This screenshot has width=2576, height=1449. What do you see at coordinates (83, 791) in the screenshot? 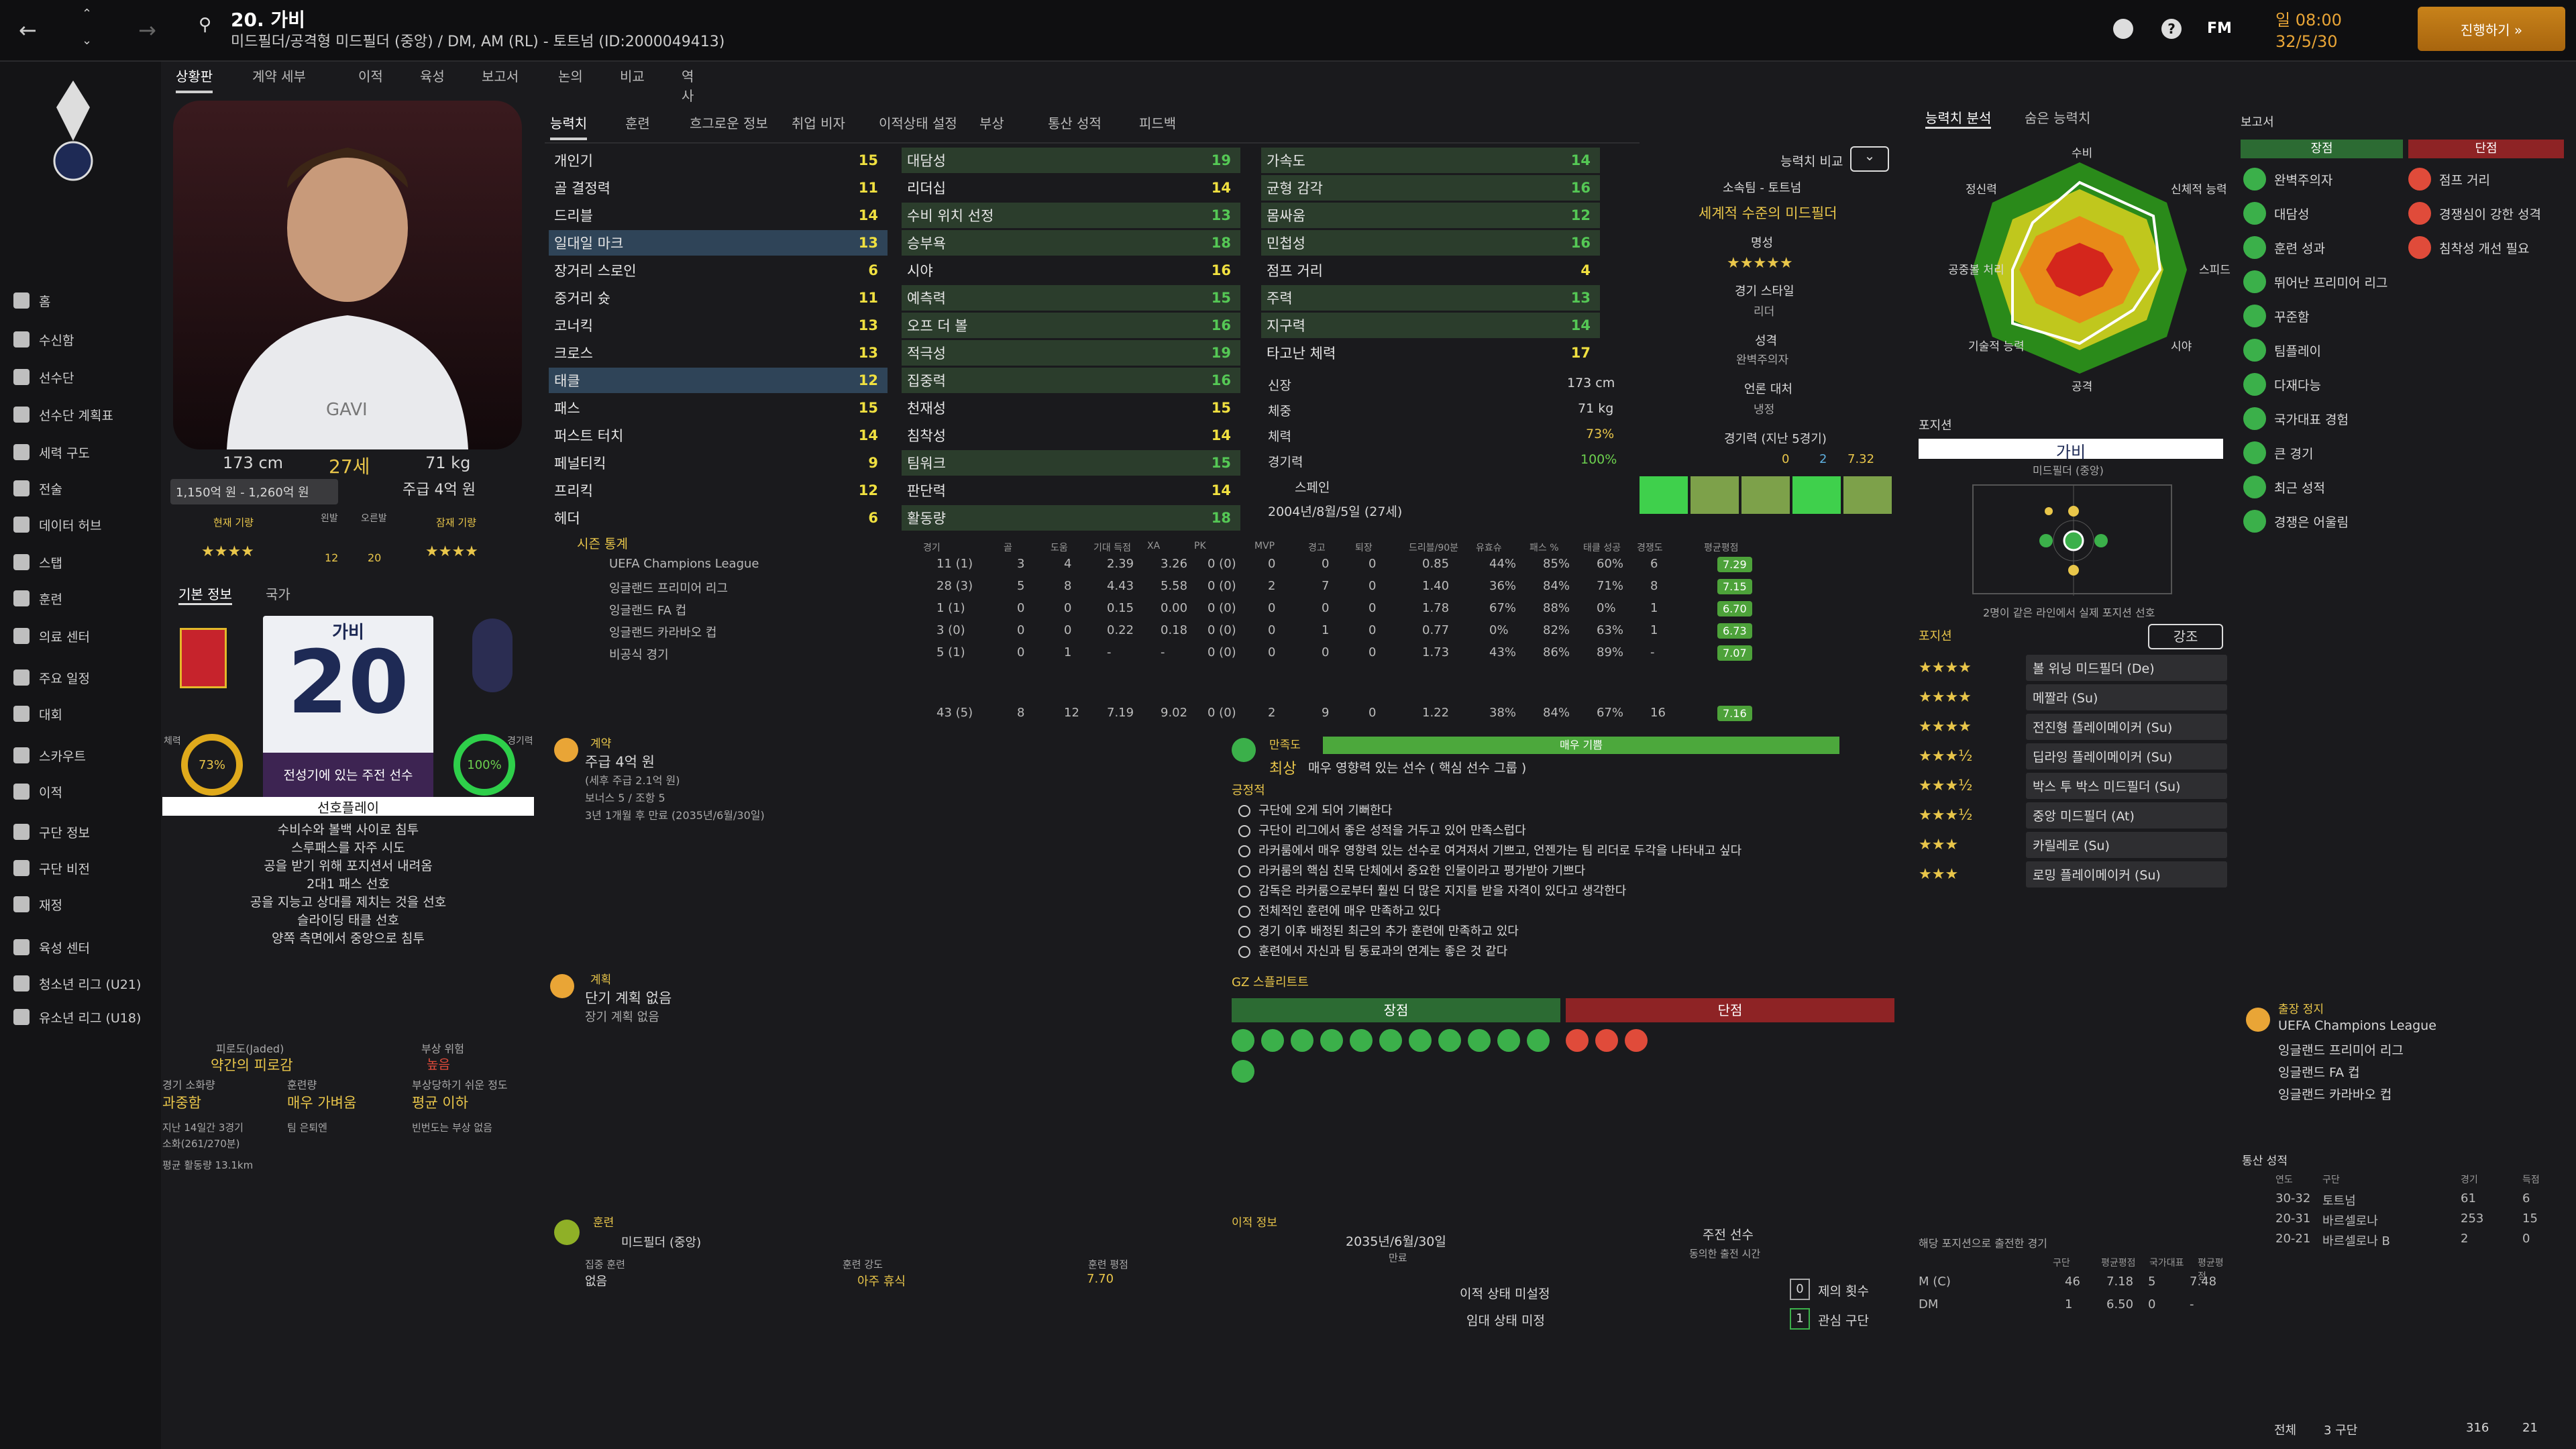
I see `sidebar-item: 이적` at bounding box center [83, 791].